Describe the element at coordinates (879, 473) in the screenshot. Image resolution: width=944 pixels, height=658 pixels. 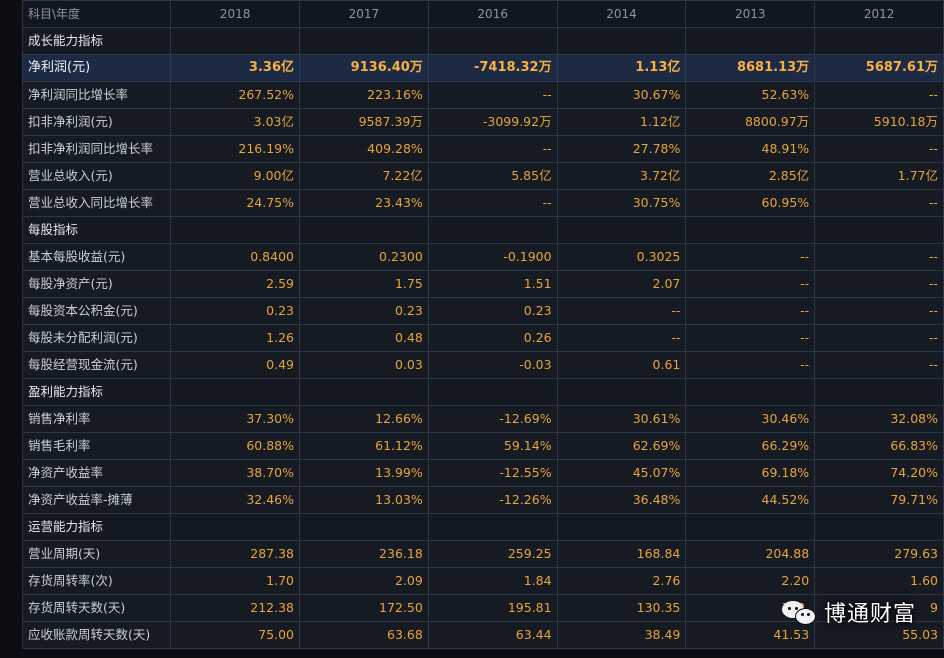
I see `value-cell: 74.20%` at that location.